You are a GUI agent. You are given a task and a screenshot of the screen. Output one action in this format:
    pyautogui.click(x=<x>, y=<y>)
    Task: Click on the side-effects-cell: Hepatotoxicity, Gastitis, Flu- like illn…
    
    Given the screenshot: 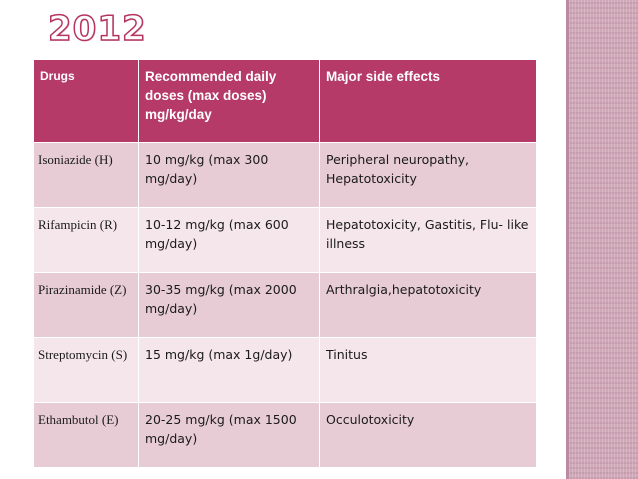 What is the action you would take?
    pyautogui.click(x=428, y=240)
    